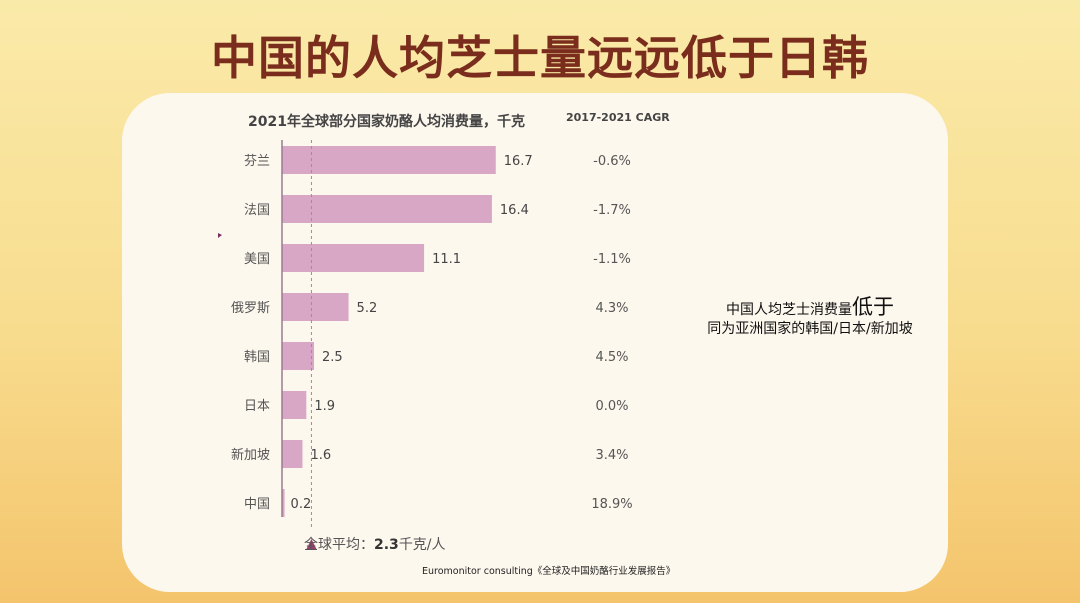 The image size is (1080, 603). I want to click on value-label: 1.6, so click(320, 455).